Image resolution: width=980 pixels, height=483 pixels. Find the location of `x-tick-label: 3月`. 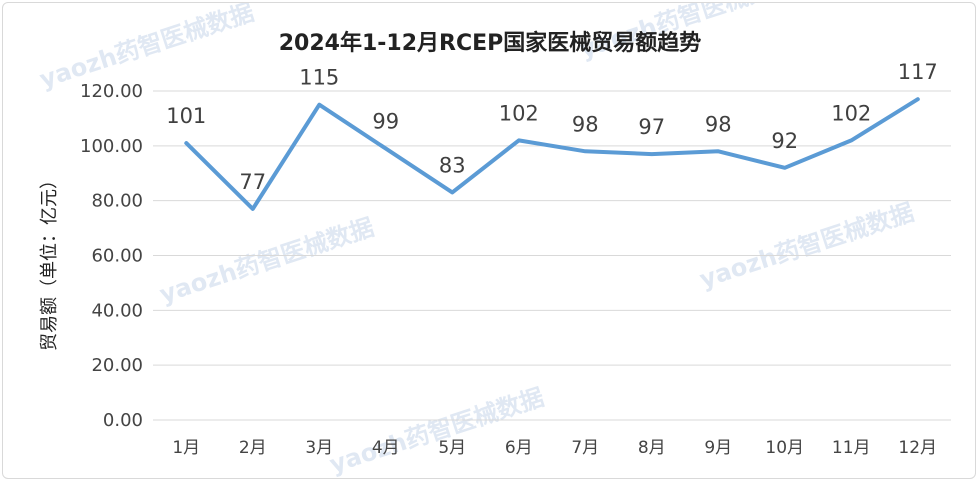

x-tick-label: 3月 is located at coordinates (319, 448).